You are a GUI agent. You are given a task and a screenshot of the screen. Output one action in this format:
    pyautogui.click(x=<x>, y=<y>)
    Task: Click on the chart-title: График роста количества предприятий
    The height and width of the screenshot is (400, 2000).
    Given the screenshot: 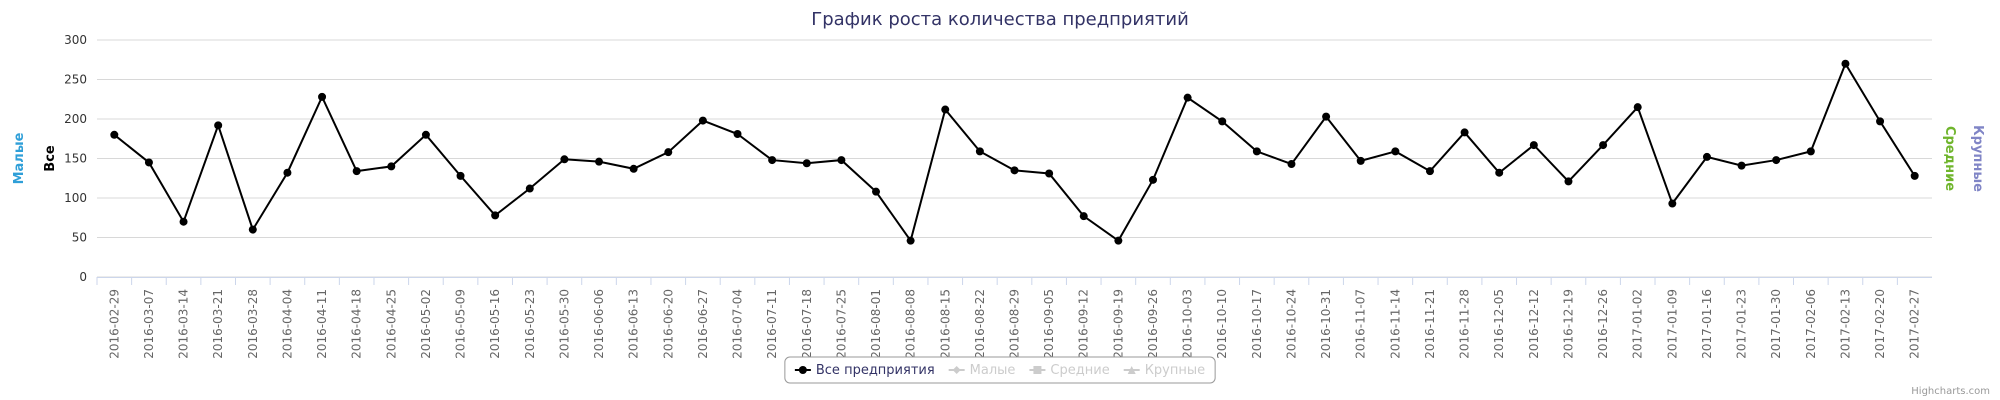 What is the action you would take?
    pyautogui.click(x=1000, y=19)
    